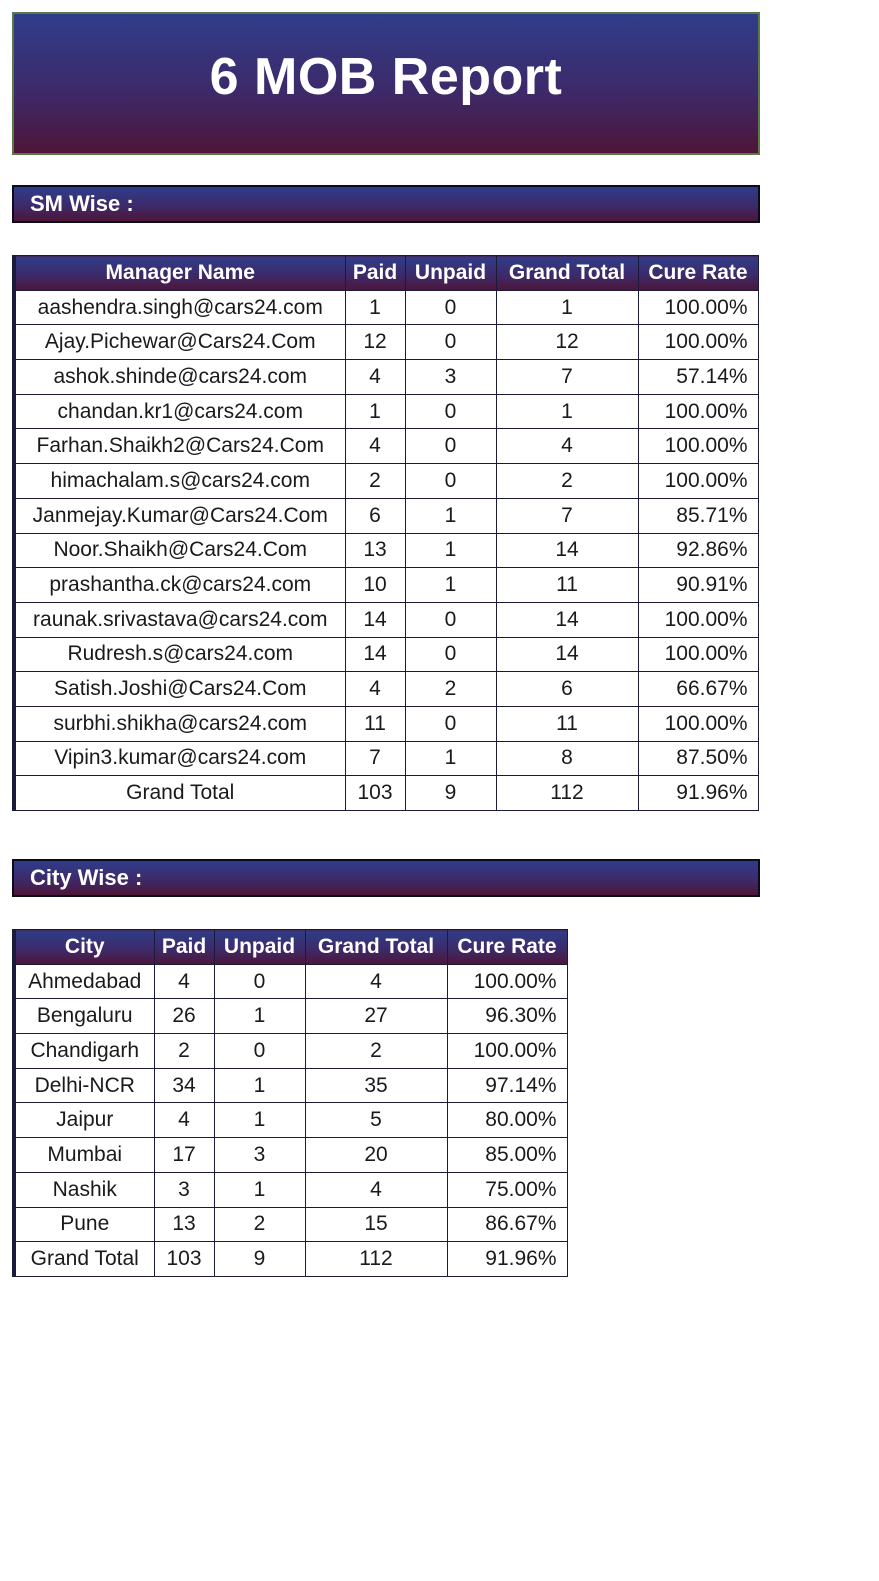  Describe the element at coordinates (179, 619) in the screenshot. I see `manager-name-cell: raunak.srivastava@cars24.com` at that location.